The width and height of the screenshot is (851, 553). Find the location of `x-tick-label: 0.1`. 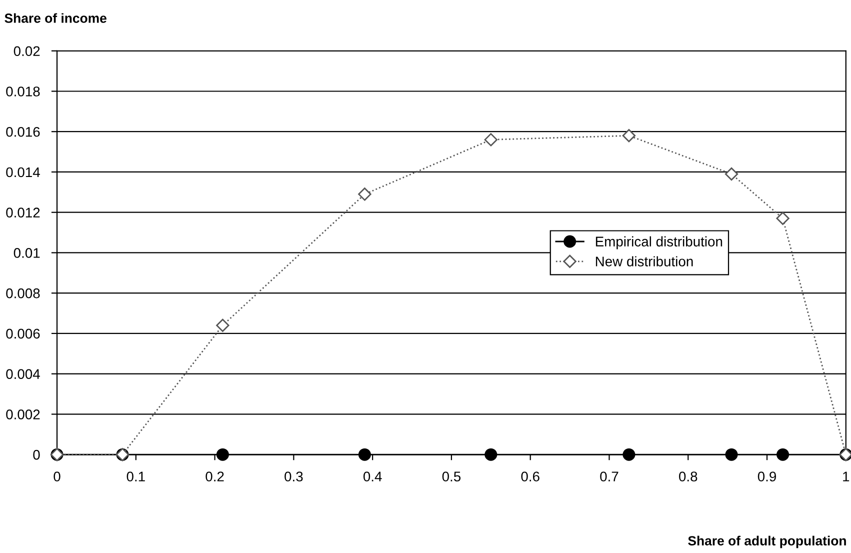

x-tick-label: 0.1 is located at coordinates (135, 477).